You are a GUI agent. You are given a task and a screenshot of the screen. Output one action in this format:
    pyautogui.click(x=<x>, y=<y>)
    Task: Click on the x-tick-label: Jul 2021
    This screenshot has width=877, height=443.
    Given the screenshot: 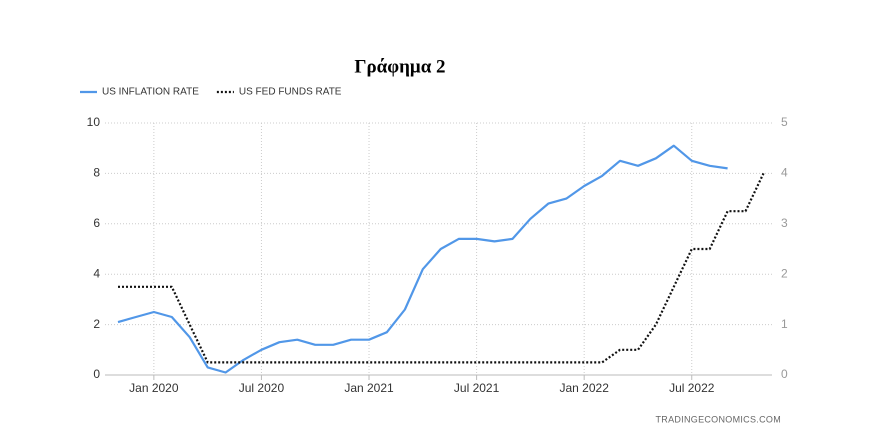 What is the action you would take?
    pyautogui.click(x=477, y=388)
    